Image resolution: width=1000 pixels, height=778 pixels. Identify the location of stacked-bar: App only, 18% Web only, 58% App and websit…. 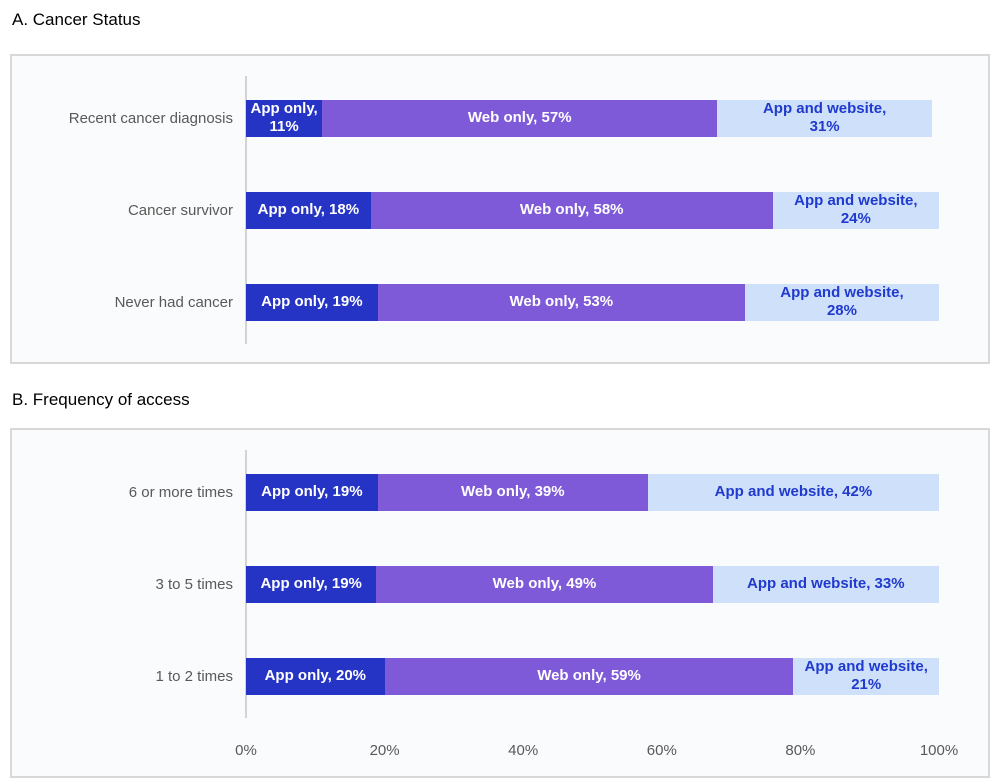
(592, 210).